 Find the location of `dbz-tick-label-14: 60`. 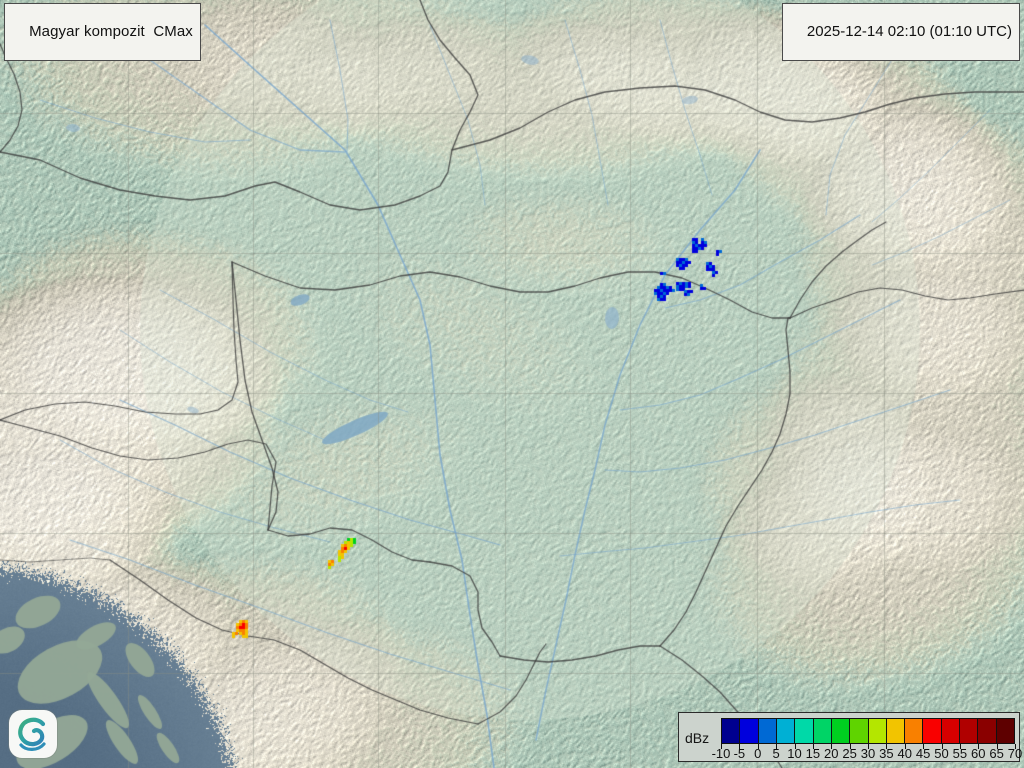

dbz-tick-label-14: 60 is located at coordinates (978, 753).